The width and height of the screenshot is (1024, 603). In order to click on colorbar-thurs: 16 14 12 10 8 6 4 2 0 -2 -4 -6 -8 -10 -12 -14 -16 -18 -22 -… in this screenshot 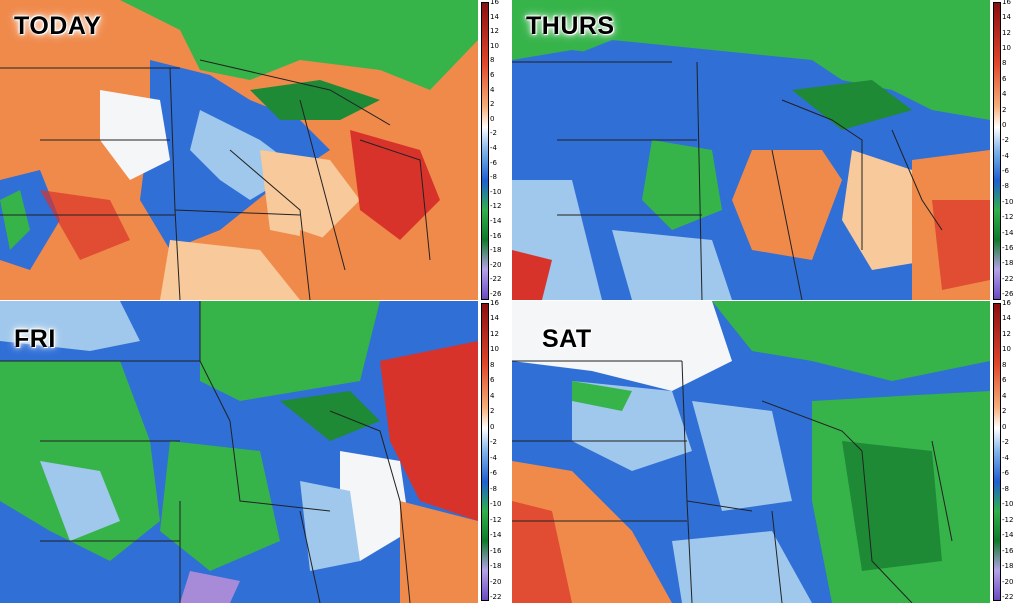, I will do `click(1007, 150)`.